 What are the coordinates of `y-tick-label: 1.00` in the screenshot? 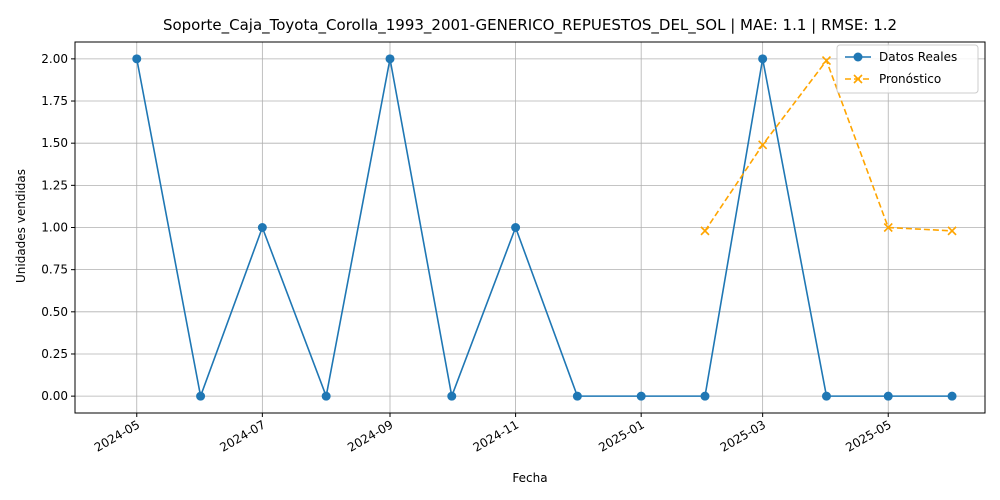 It's located at (54, 228).